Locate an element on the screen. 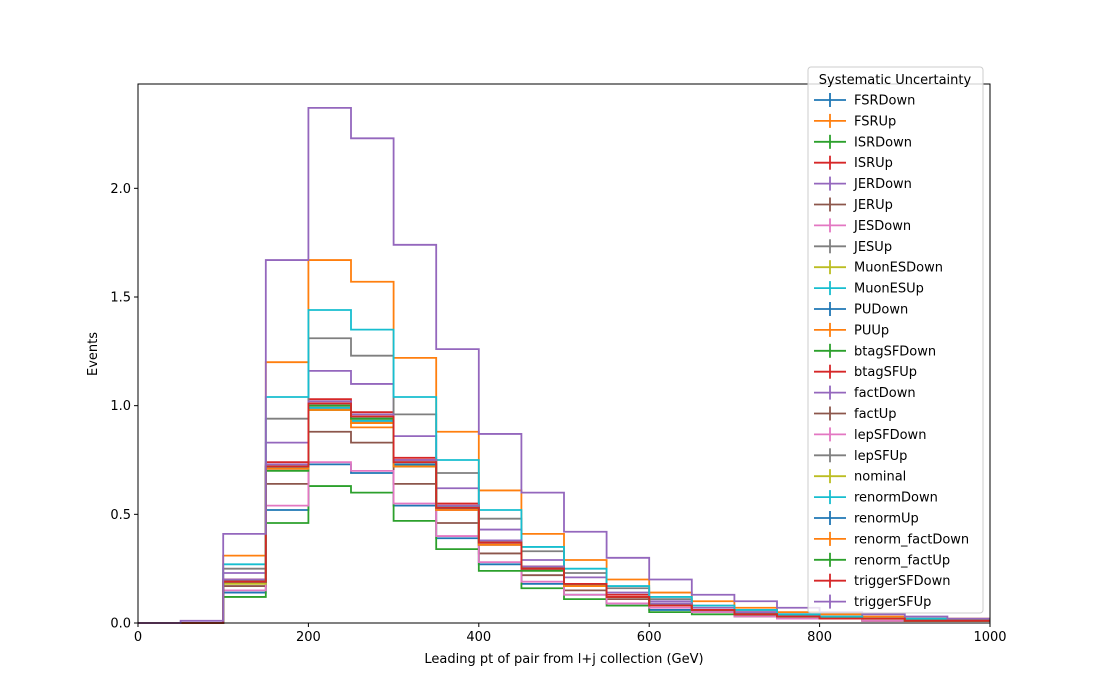 The height and width of the screenshot is (700, 1100). legend-entry-jesdown: JESDown is located at coordinates (862, 226).